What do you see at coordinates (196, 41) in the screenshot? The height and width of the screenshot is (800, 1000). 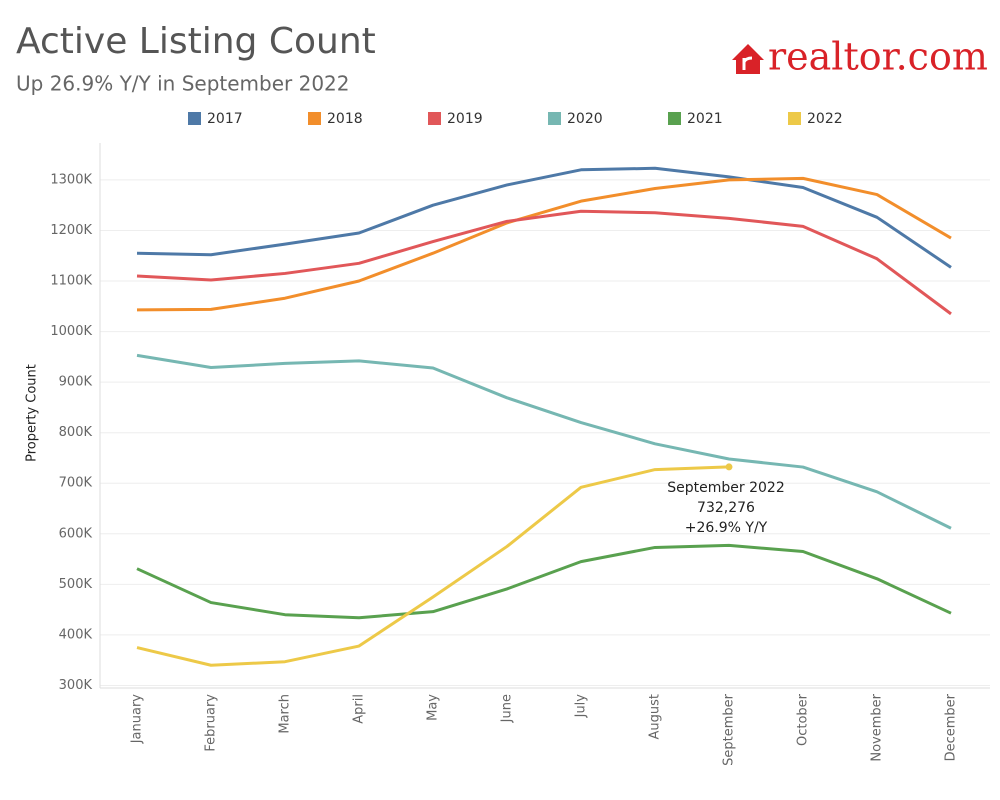 I see `chart-title: Active Listing Count` at bounding box center [196, 41].